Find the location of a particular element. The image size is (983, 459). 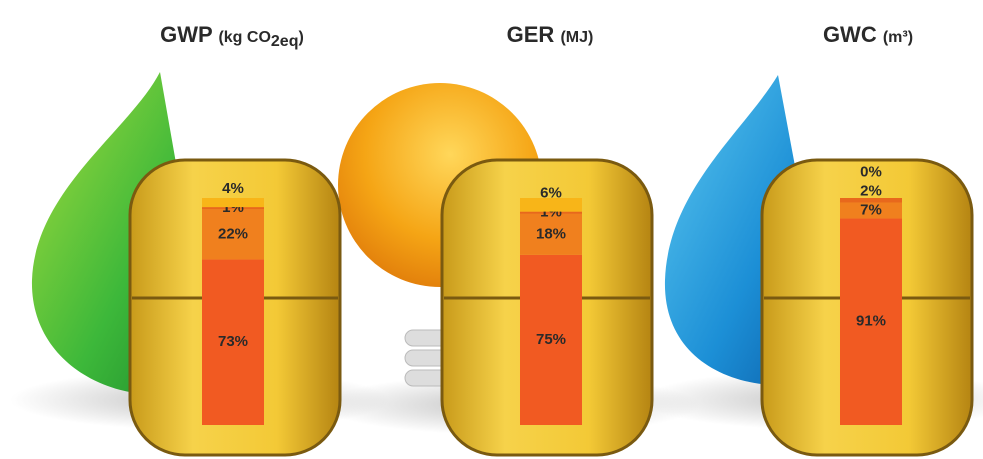

value-label: 91% is located at coordinates (871, 321).